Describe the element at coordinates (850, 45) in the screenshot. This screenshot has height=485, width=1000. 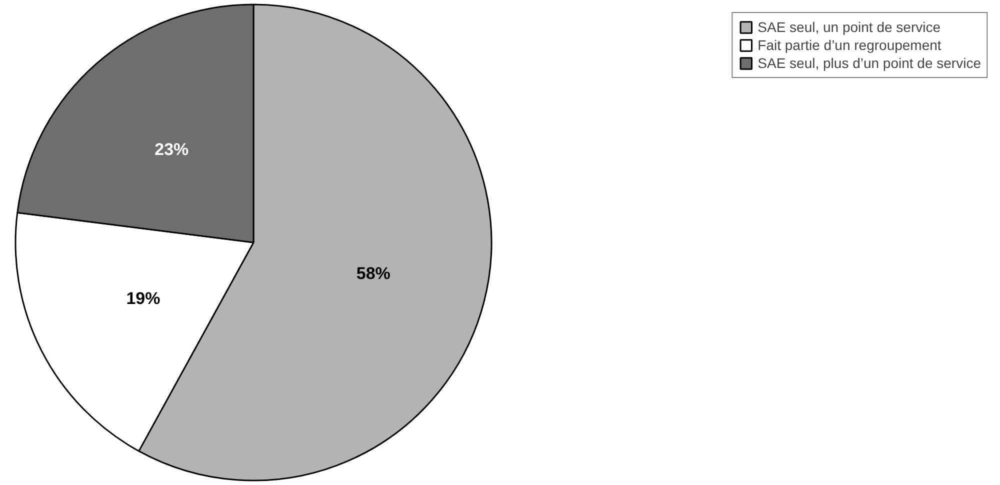
I see `legend-label: Fait partie d’un regroupement` at that location.